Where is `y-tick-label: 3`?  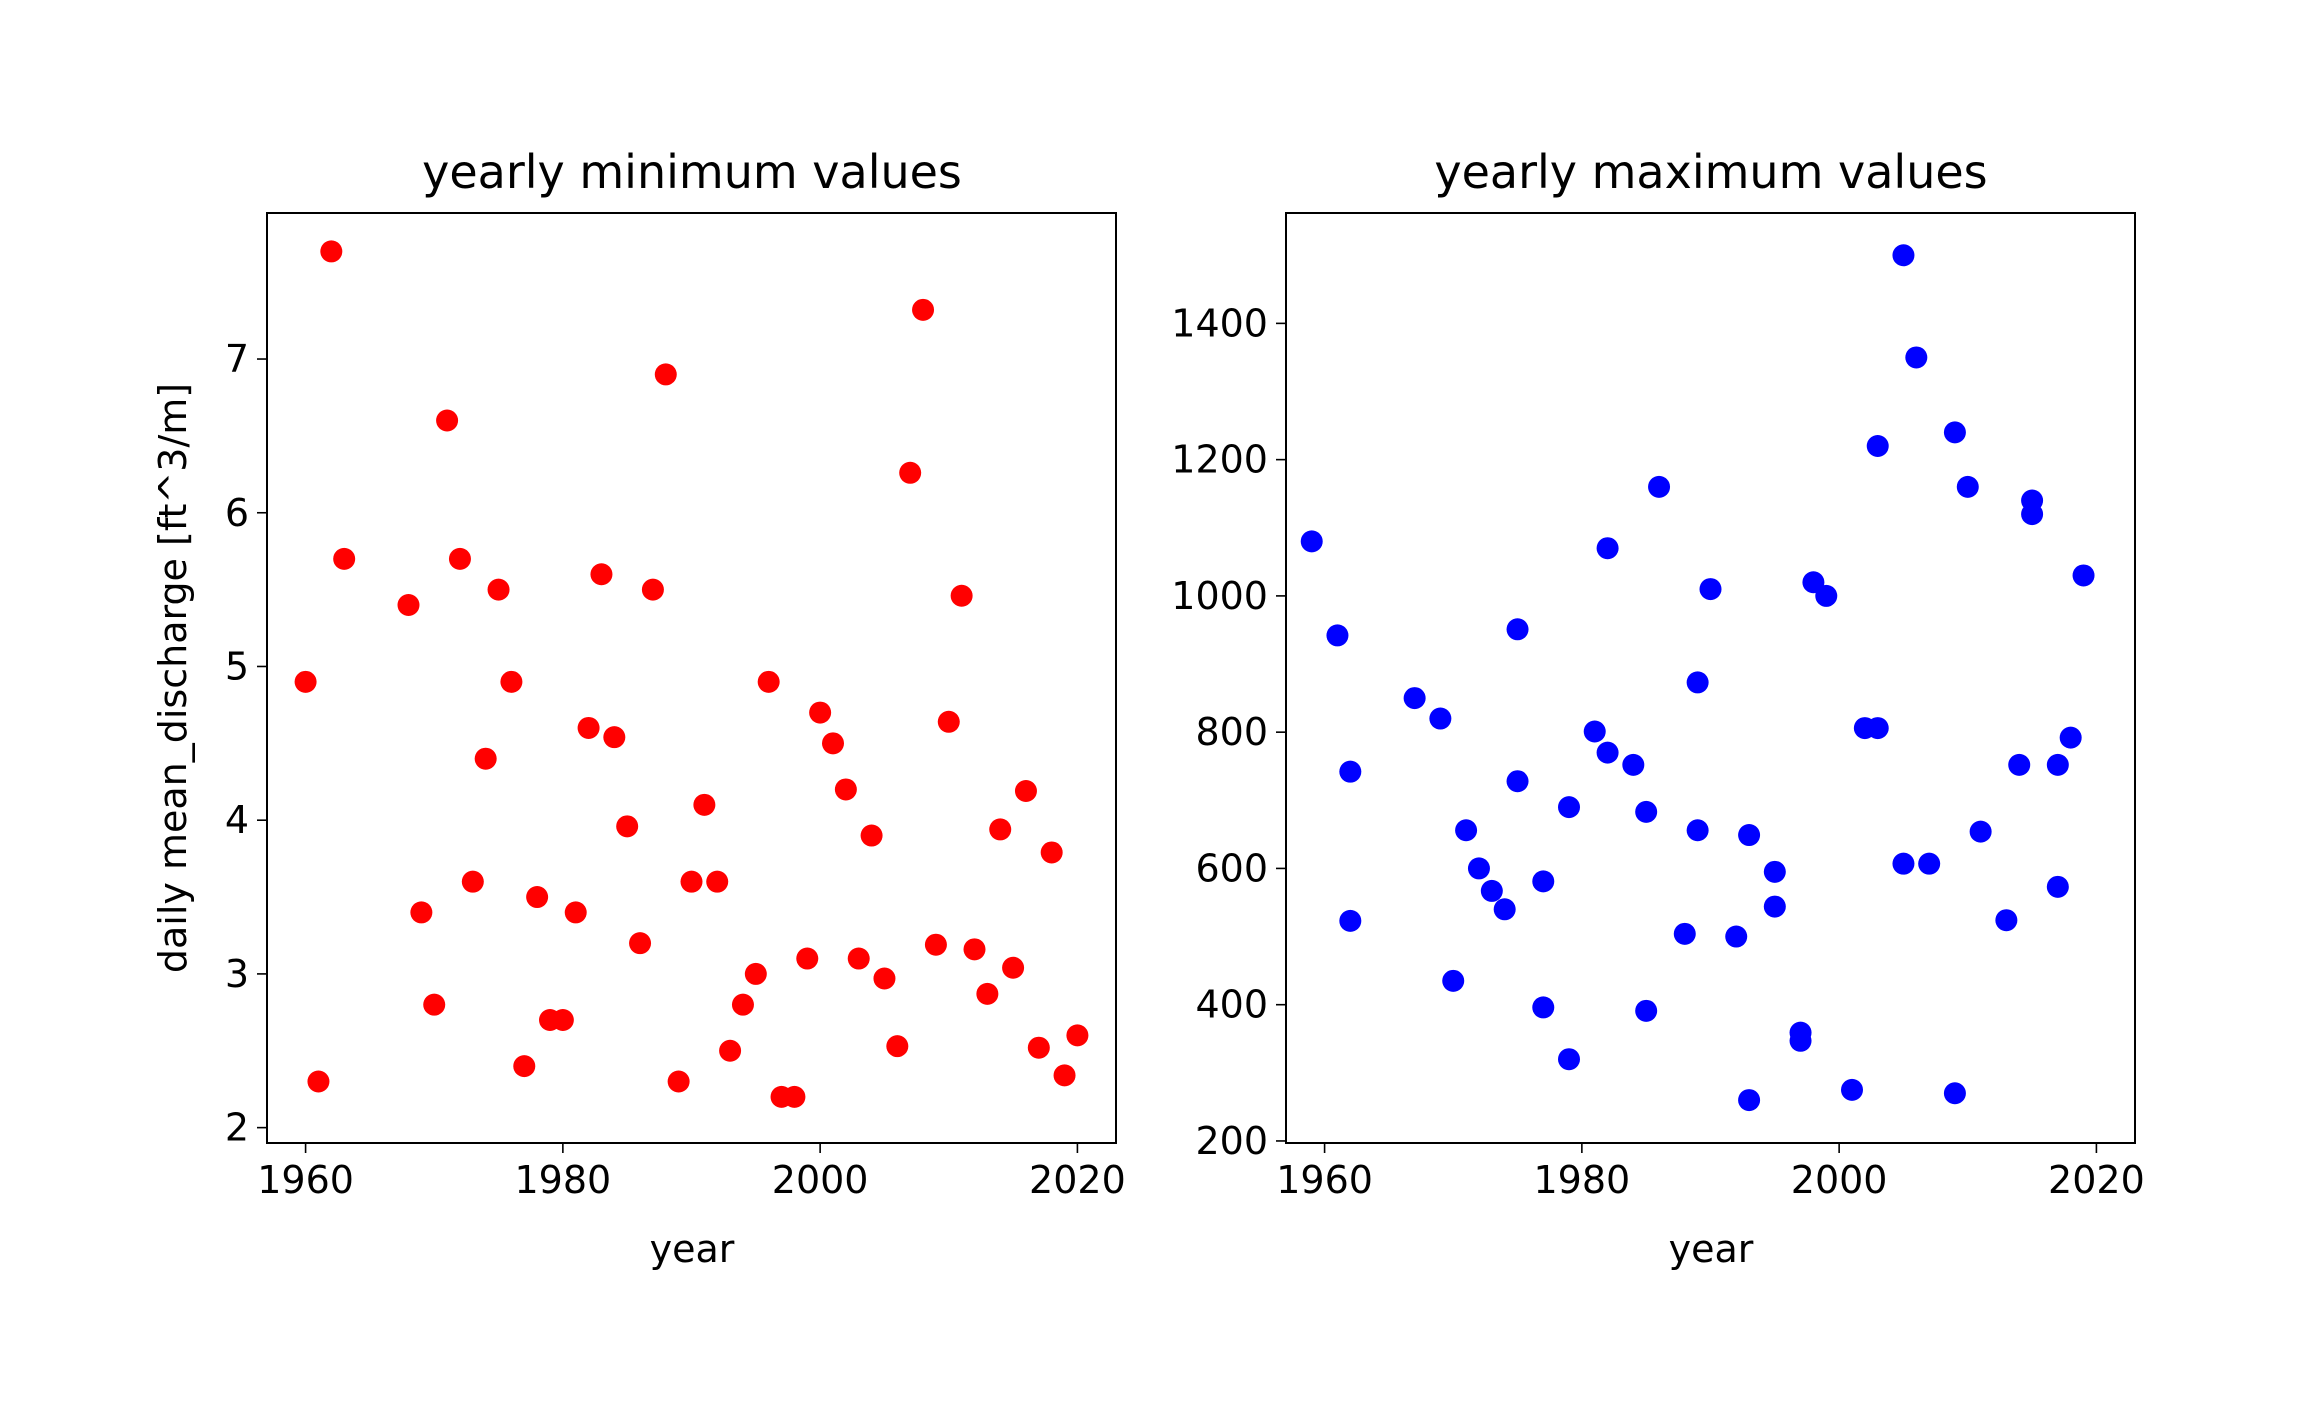
y-tick-label: 3 is located at coordinates (237, 974).